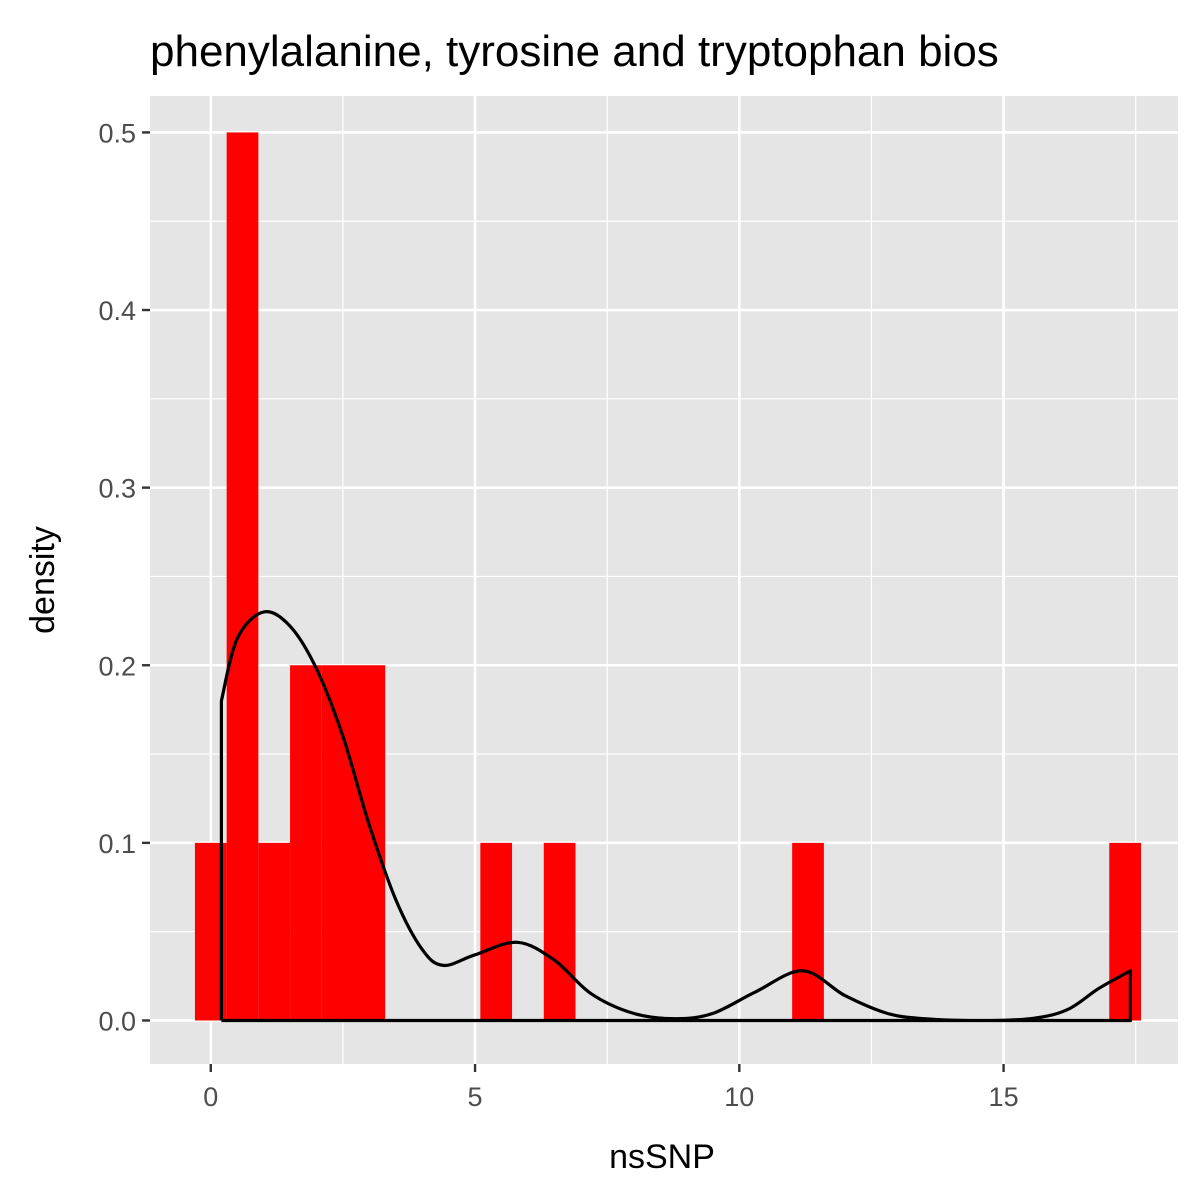  Describe the element at coordinates (117, 844) in the screenshot. I see `y-tick-label: 0.1` at that location.